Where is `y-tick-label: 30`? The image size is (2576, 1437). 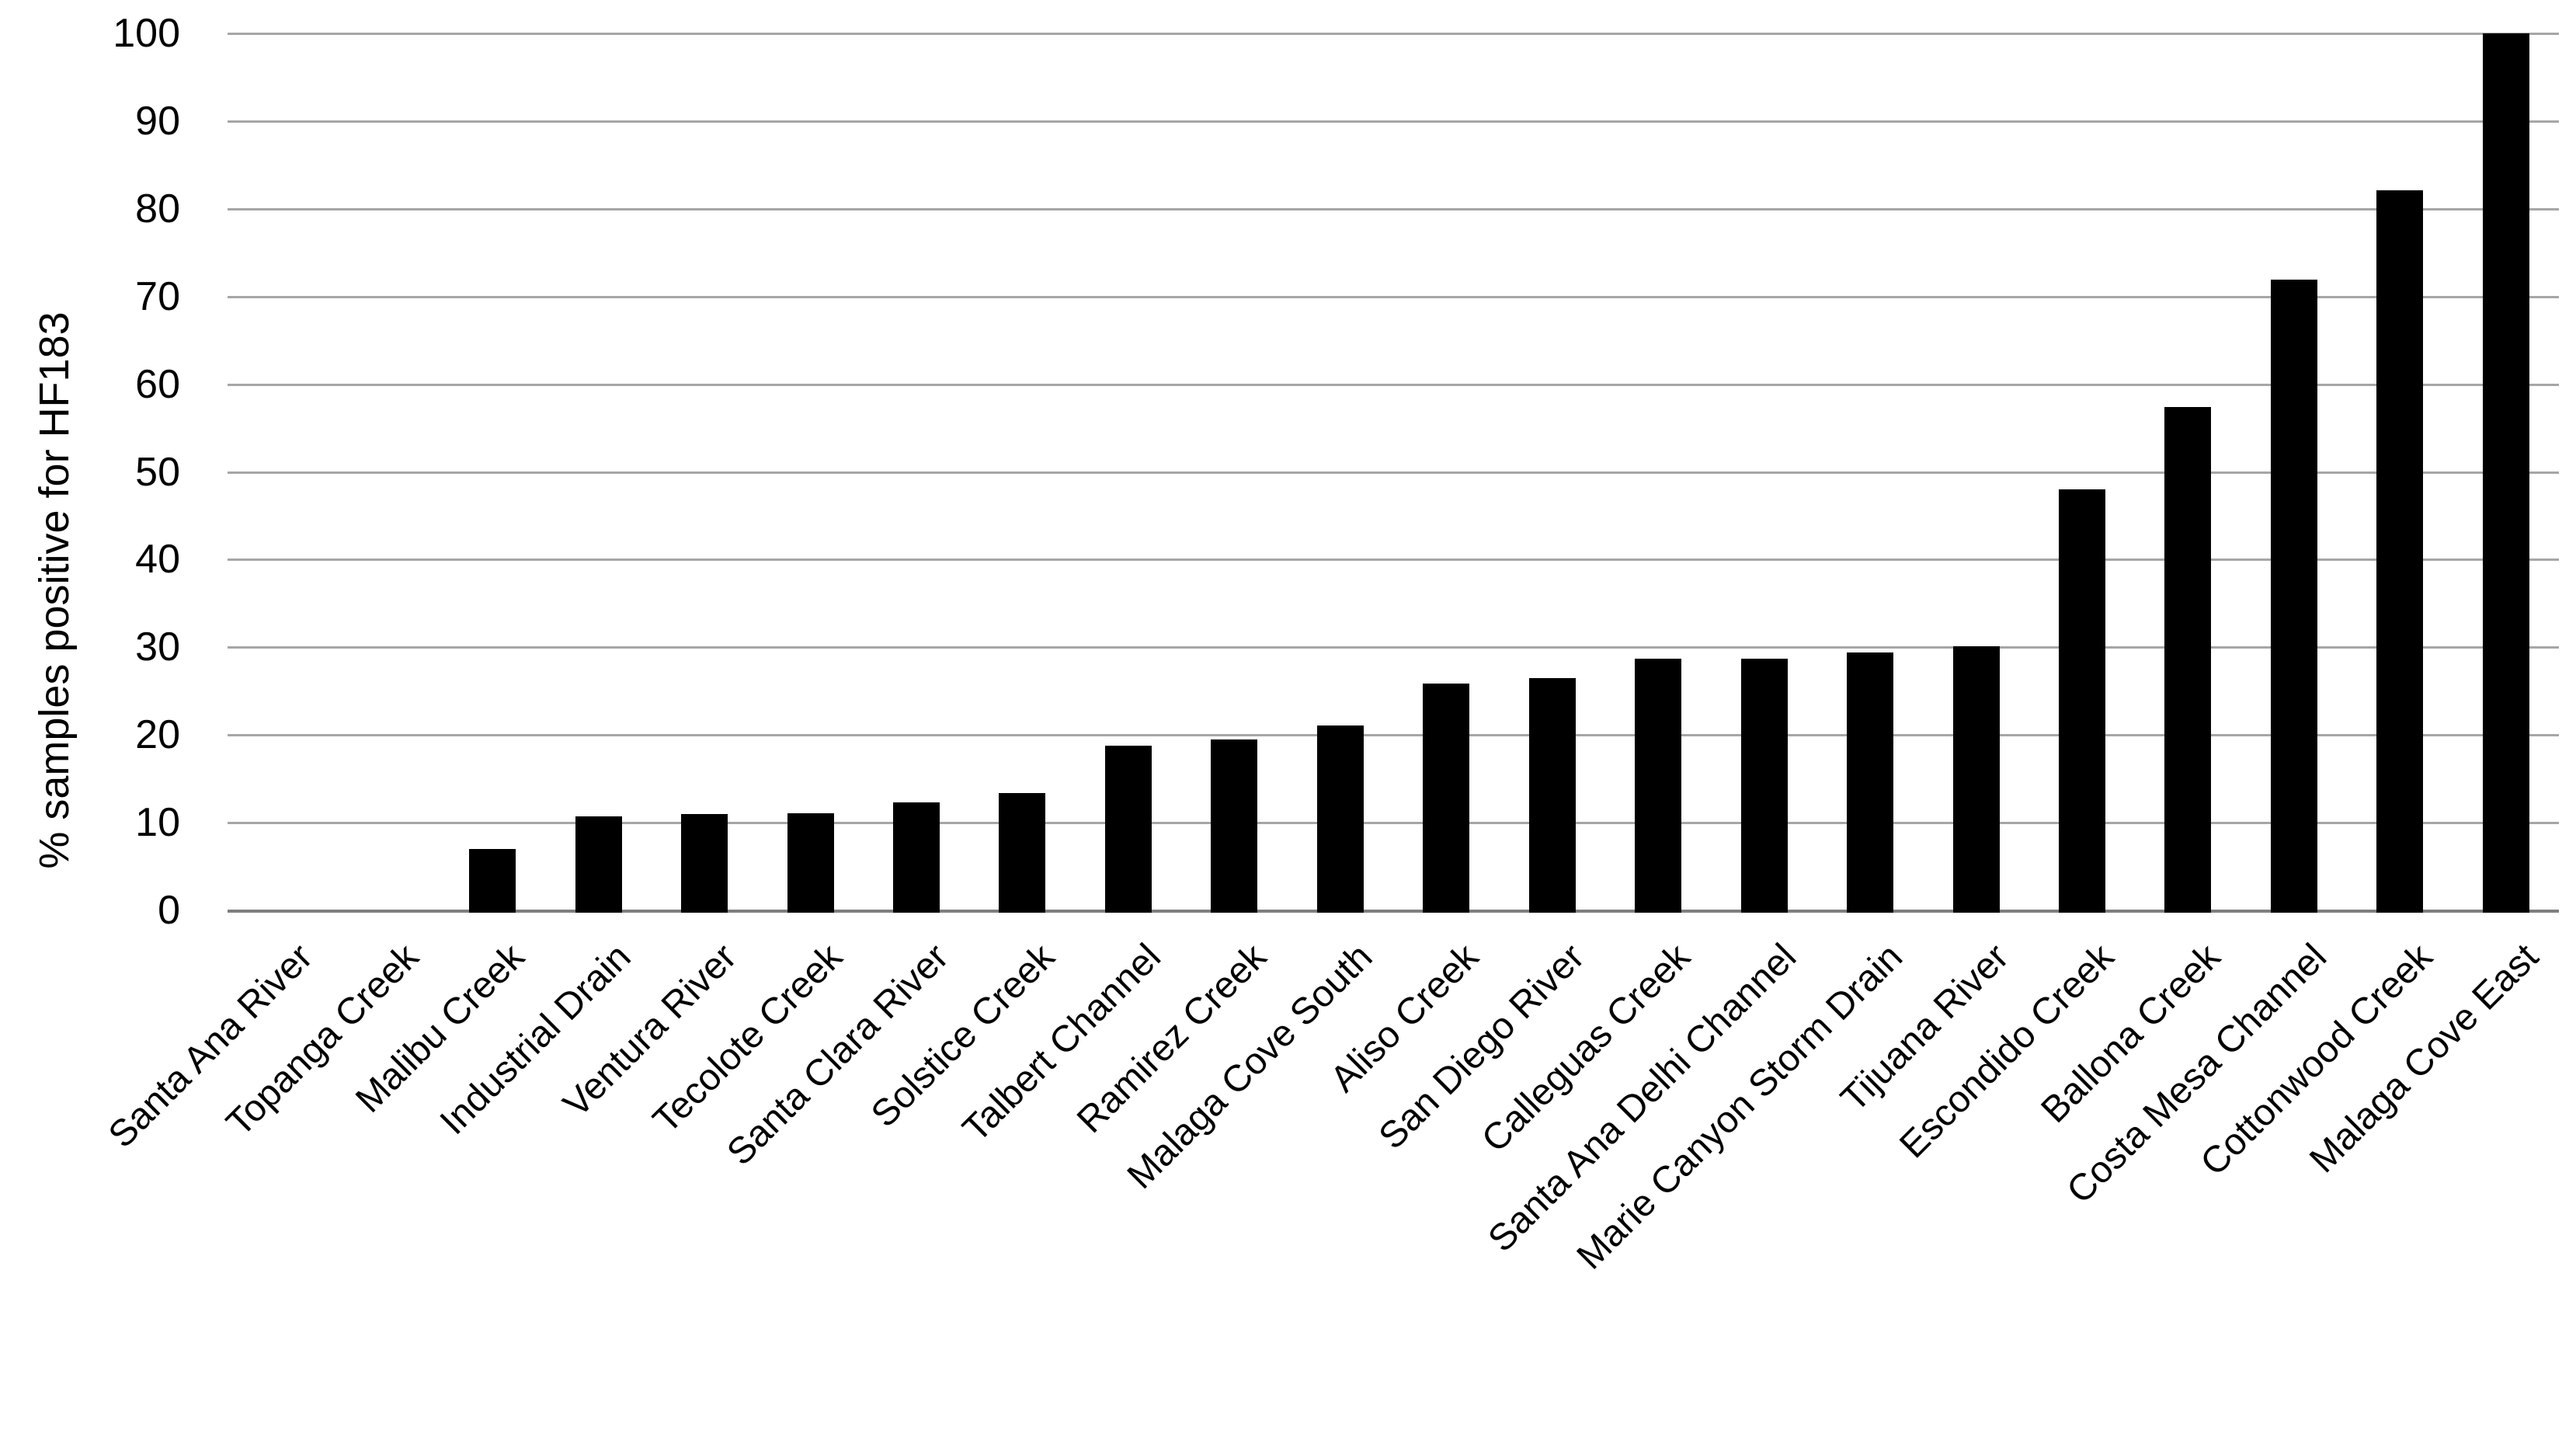
y-tick-label: 30 is located at coordinates (157, 647).